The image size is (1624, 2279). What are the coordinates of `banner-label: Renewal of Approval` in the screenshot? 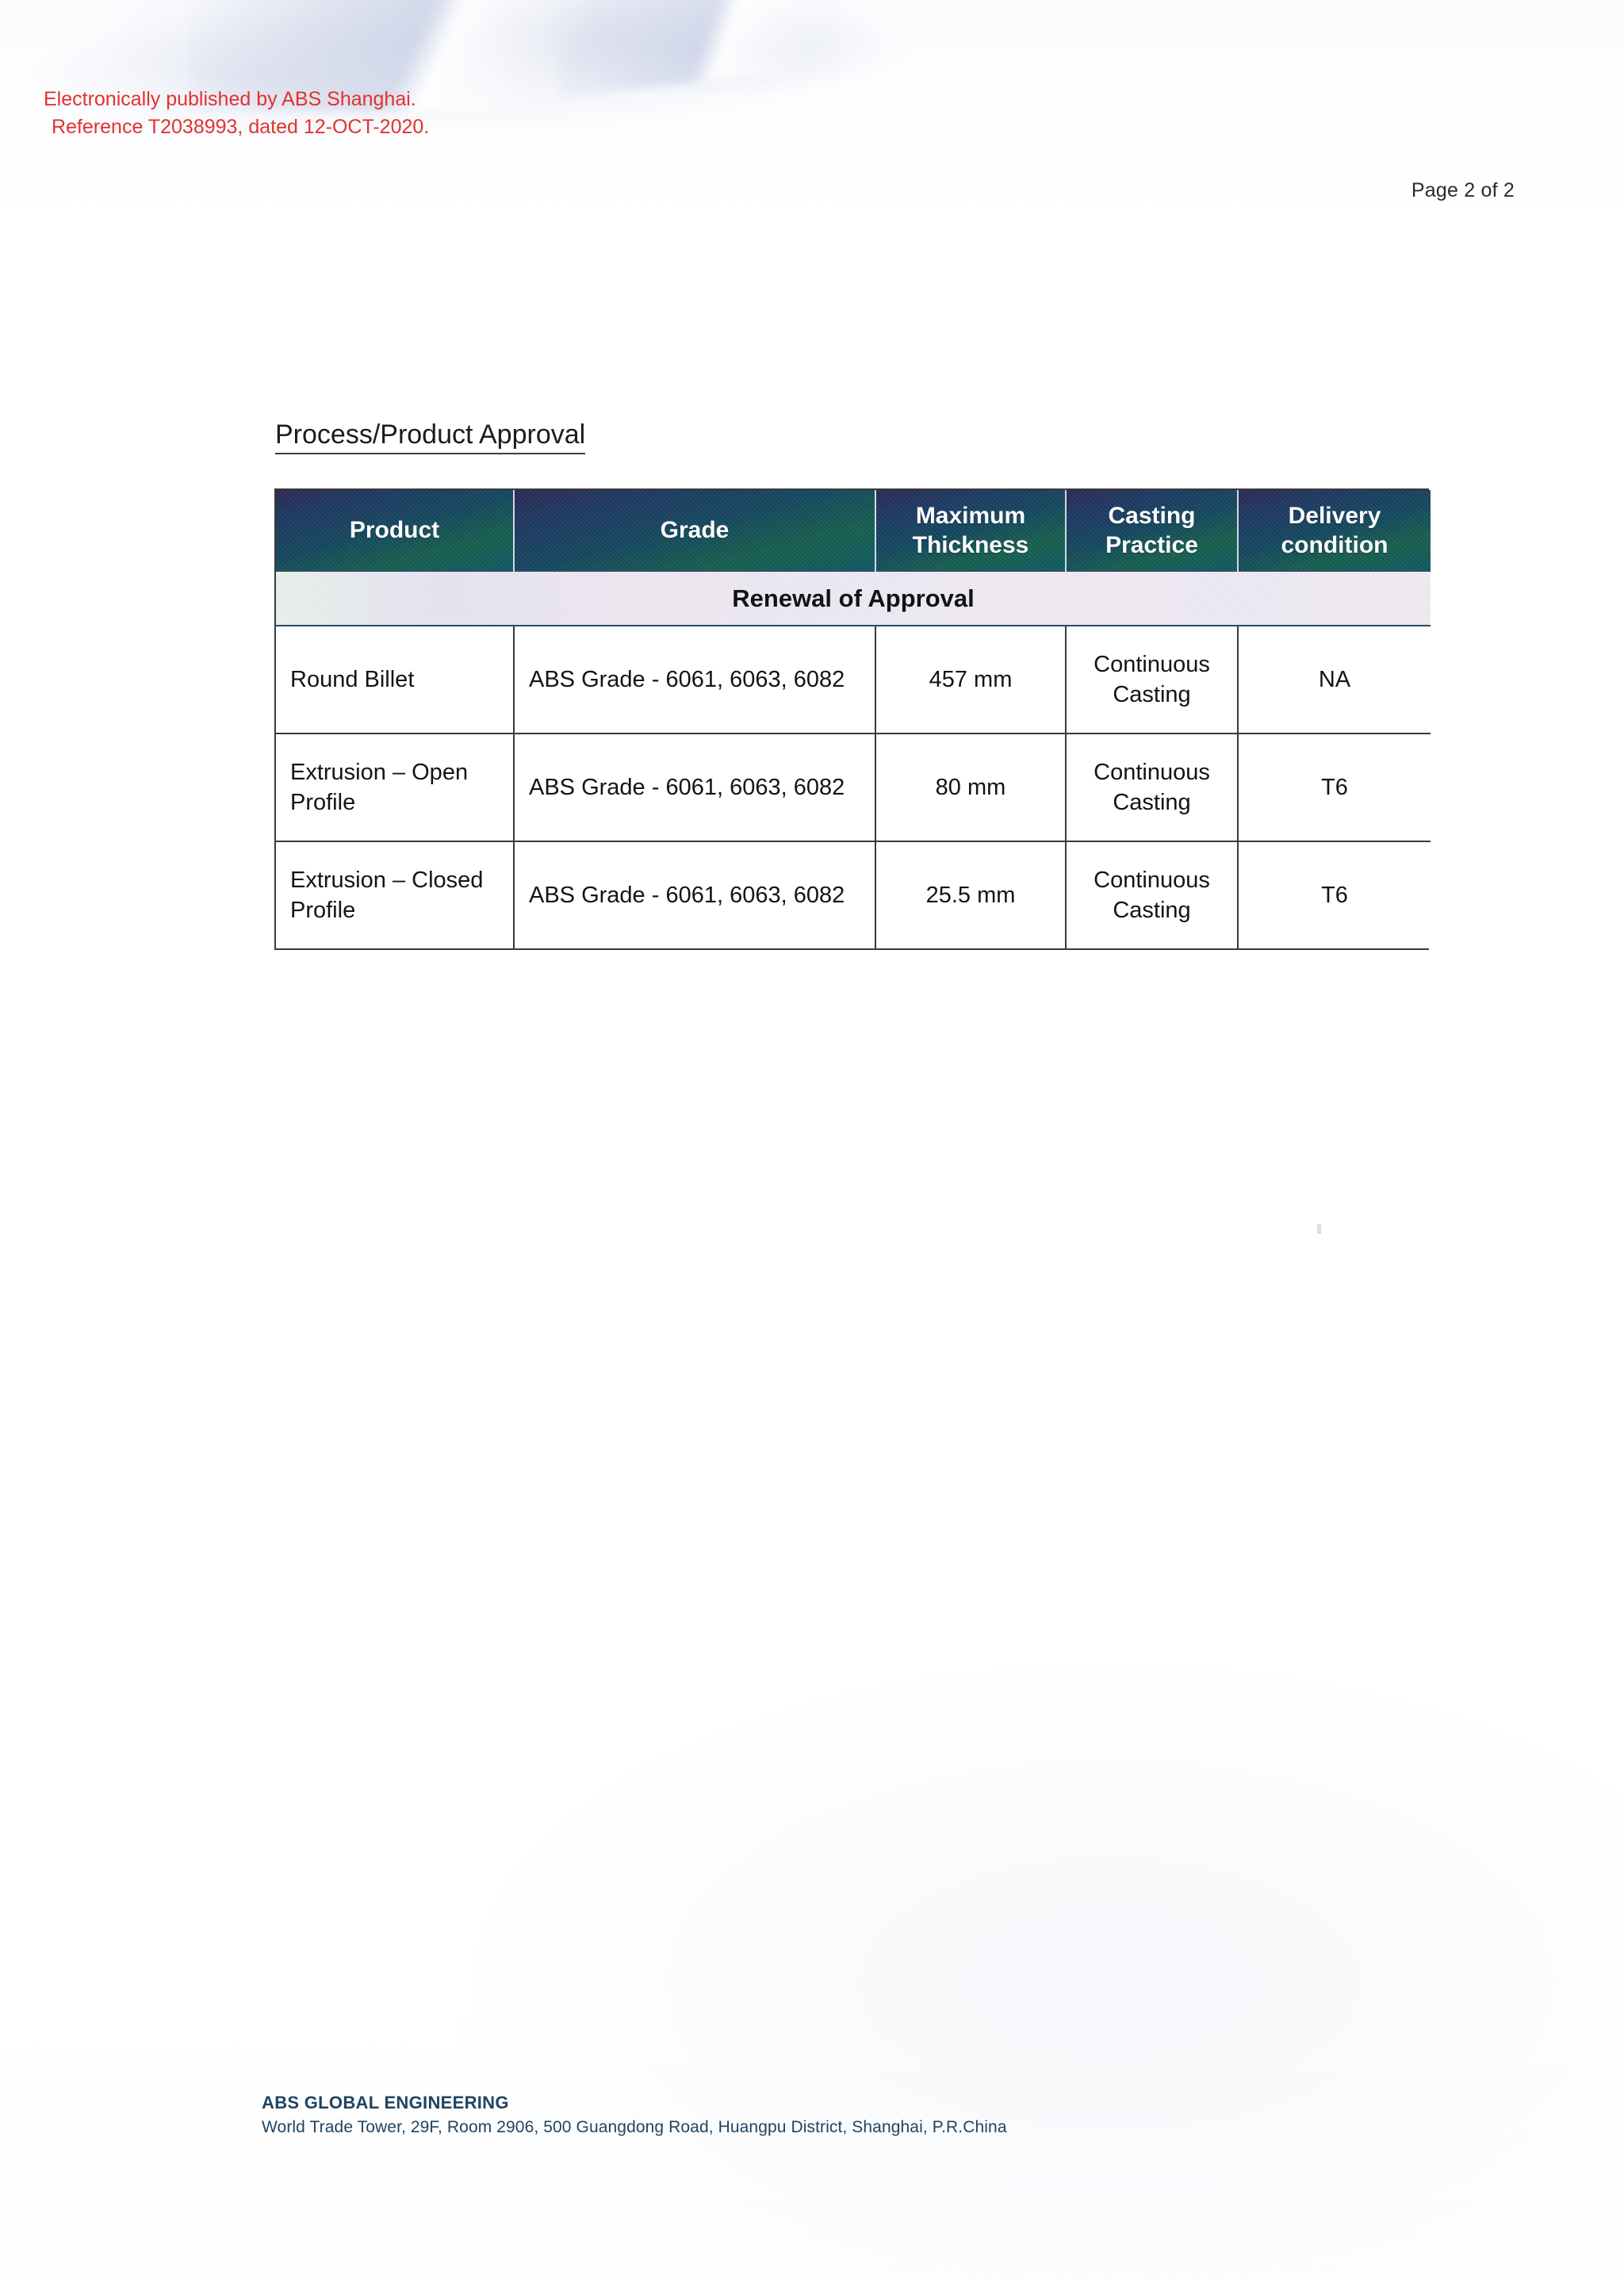 It's located at (853, 598).